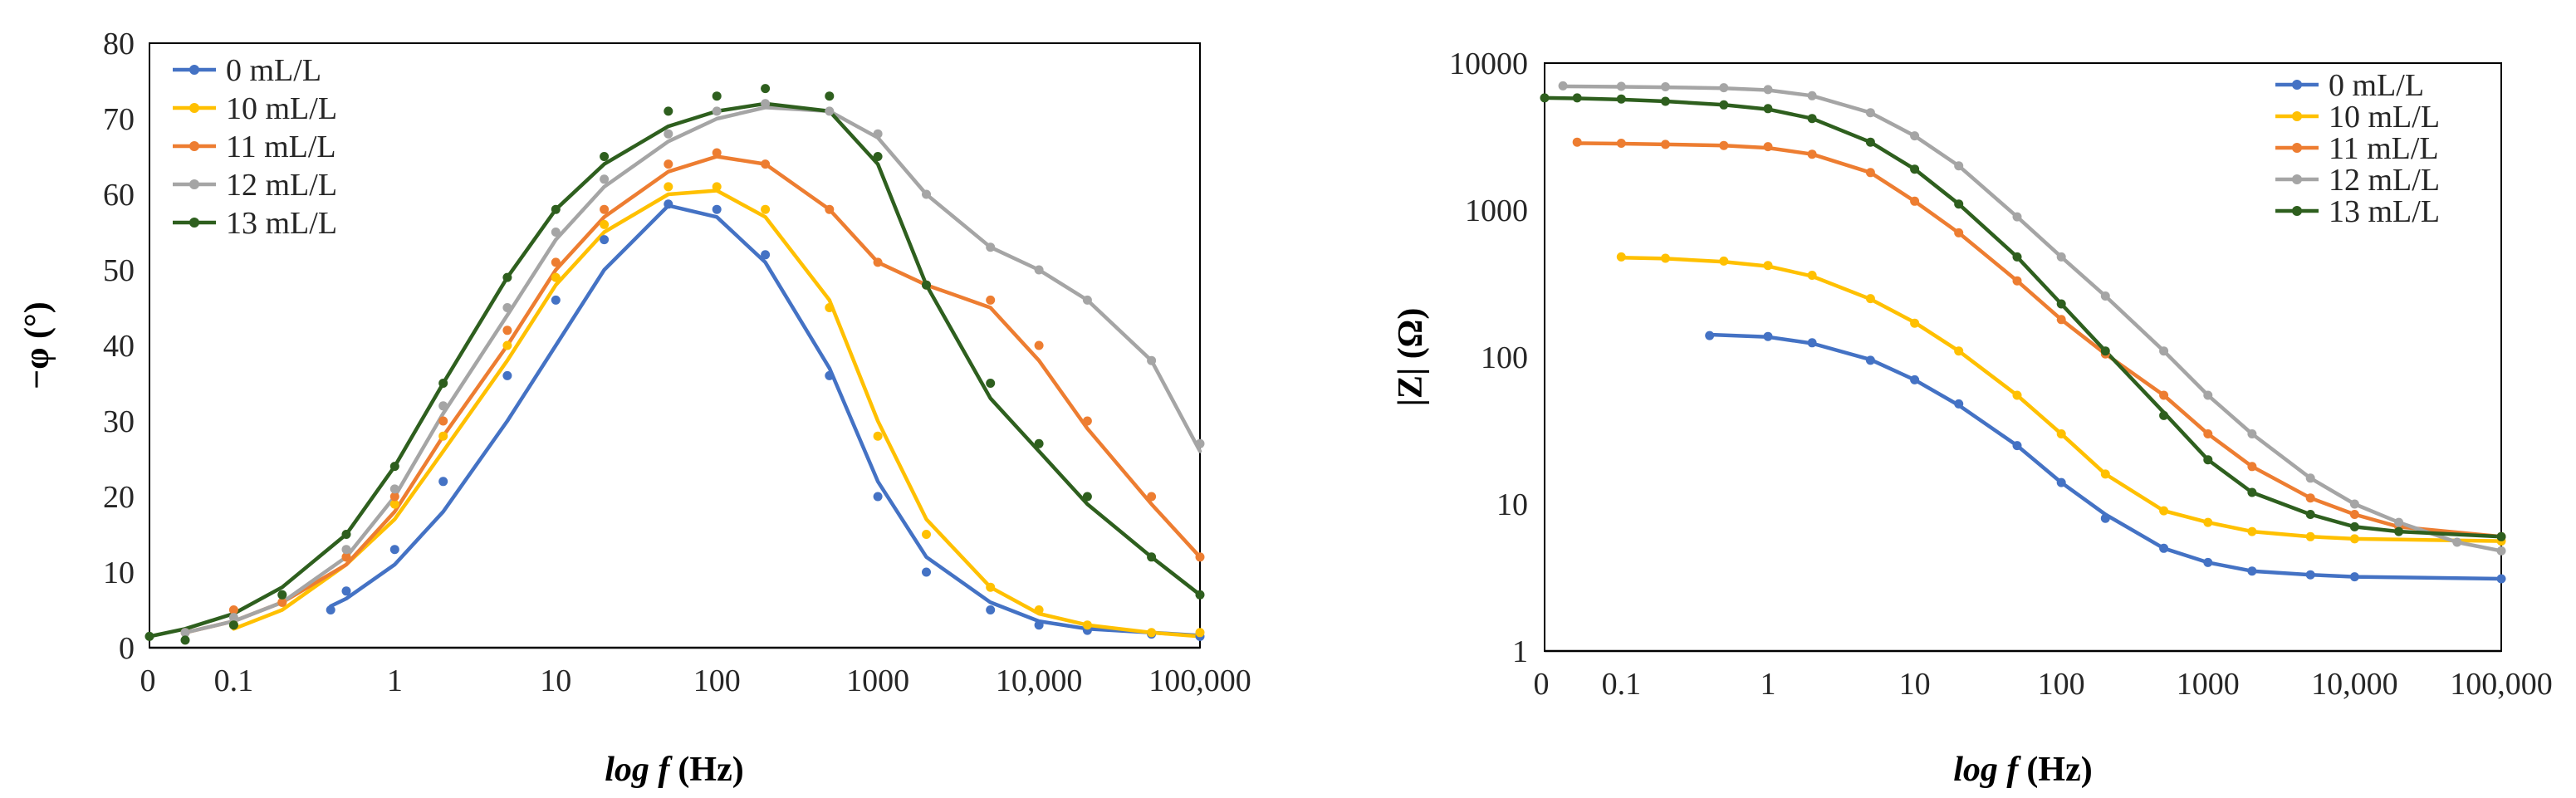 The width and height of the screenshot is (2576, 798). What do you see at coordinates (1039, 680) in the screenshot?
I see `phase-x-tick-10-000: 10,000` at bounding box center [1039, 680].